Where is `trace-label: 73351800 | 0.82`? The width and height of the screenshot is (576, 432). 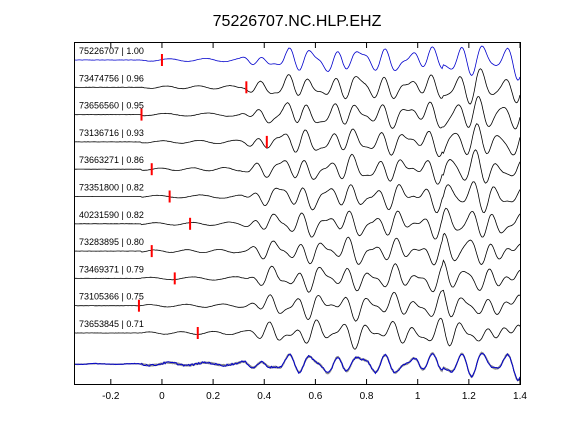 trace-label: 73351800 | 0.82 is located at coordinates (111, 188).